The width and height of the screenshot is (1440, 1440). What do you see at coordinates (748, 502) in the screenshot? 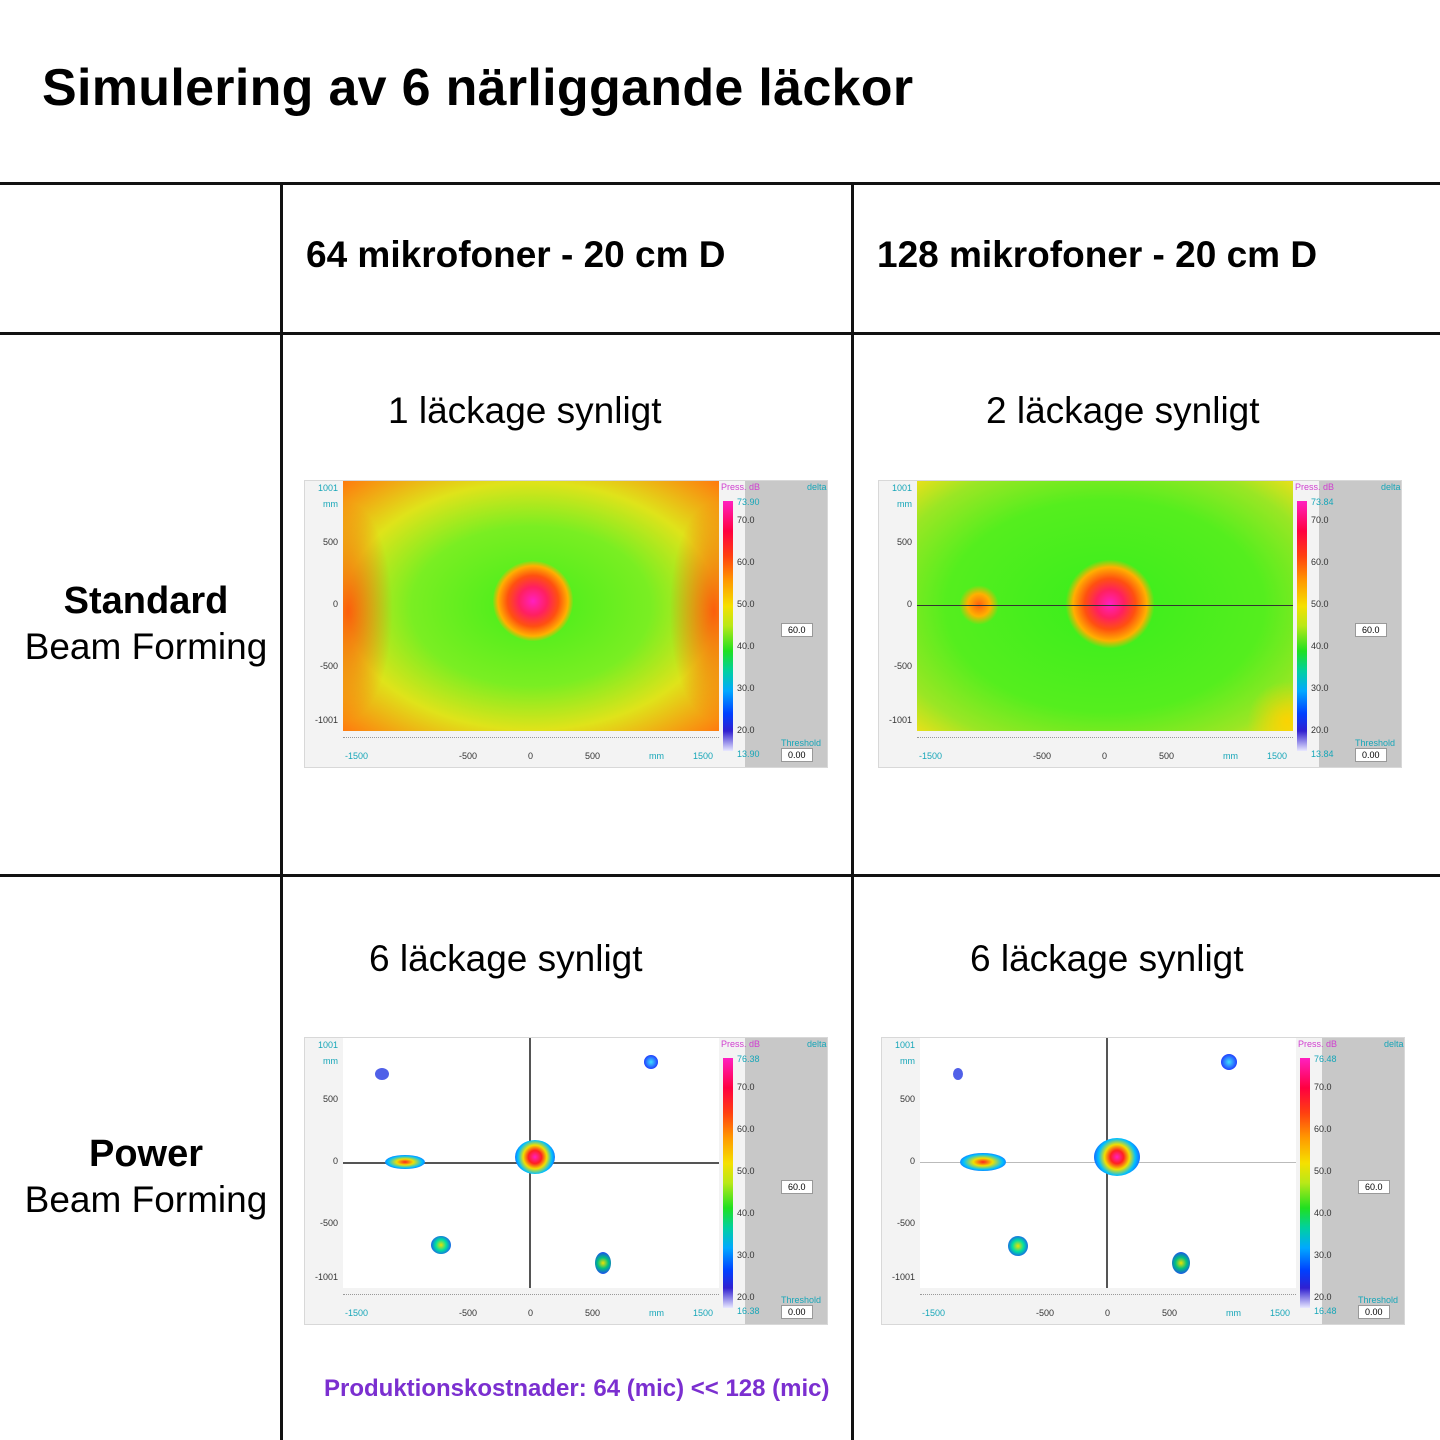
I see `scale-max: 73.90` at bounding box center [748, 502].